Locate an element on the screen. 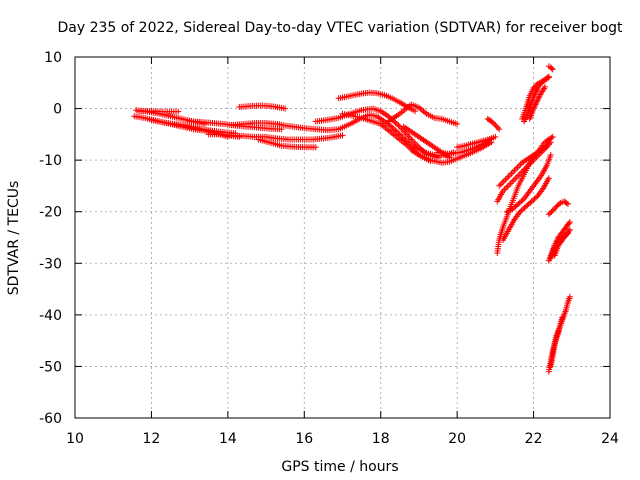  y-tick-labels: 10 0 -10 -20 -30 -40 -50 -60 is located at coordinates (50, 238).